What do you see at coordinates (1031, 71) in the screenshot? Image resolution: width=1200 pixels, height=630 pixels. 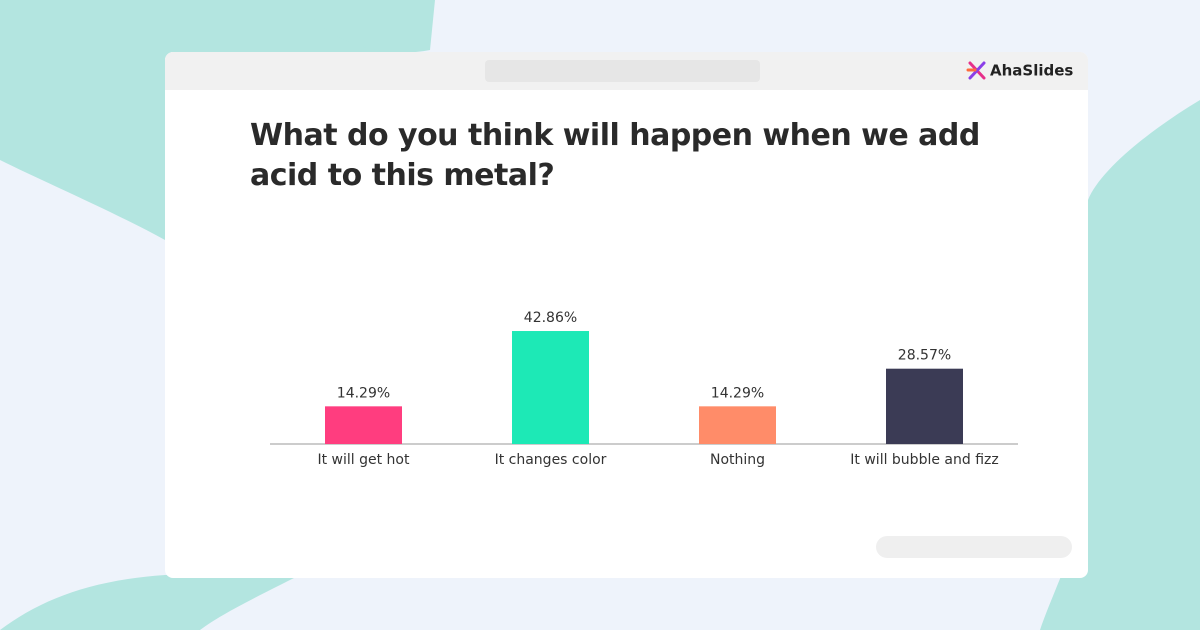 I see `brand: AhaSlides` at bounding box center [1031, 71].